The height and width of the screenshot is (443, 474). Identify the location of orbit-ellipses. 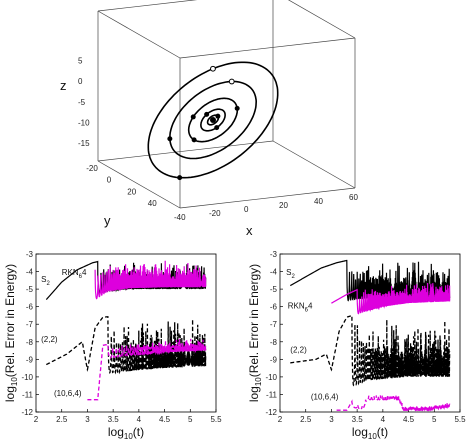
(213, 120).